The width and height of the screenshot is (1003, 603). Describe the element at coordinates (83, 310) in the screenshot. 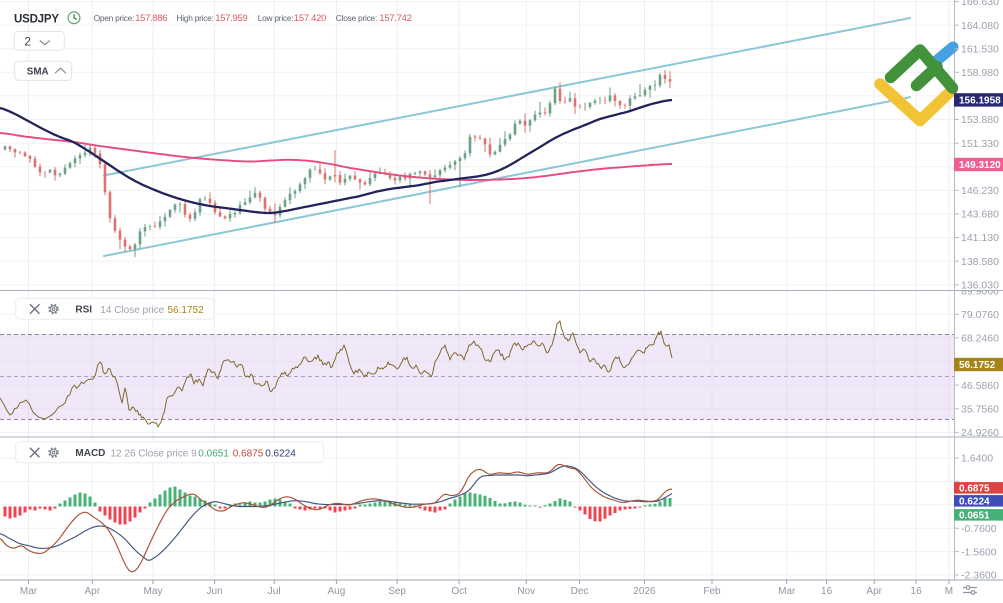

I see `svg-text: RSI` at that location.